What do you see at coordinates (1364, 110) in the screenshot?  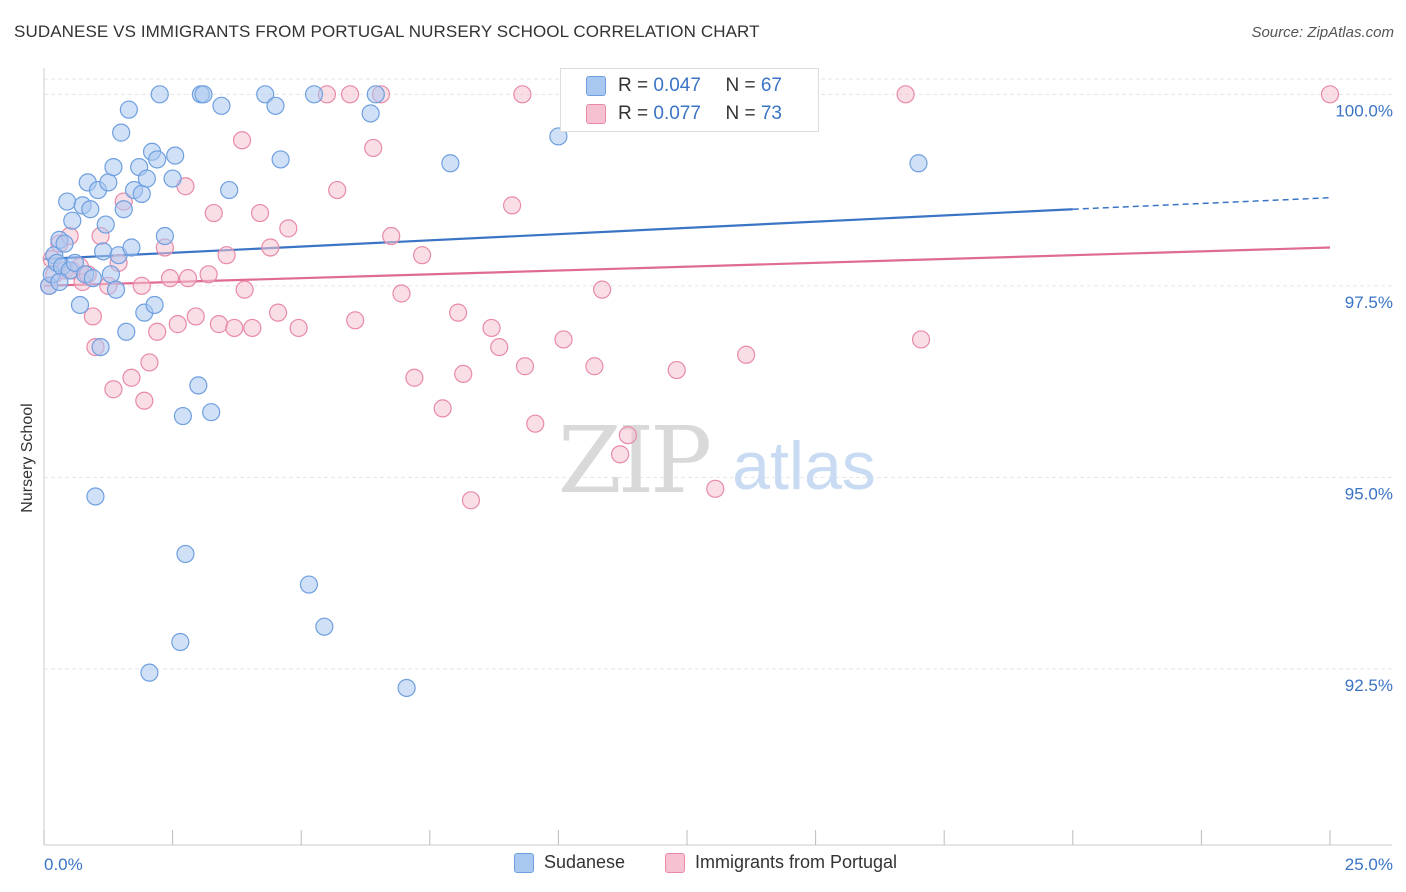 I see `y-tick-label: 100.0%` at bounding box center [1364, 110].